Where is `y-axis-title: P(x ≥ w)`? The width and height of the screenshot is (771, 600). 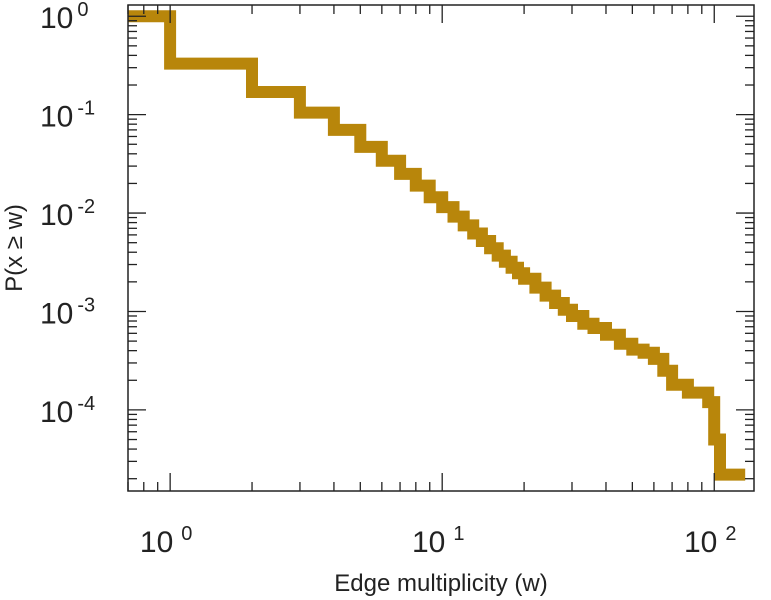
y-axis-title: P(x ≥ w) is located at coordinates (14, 248).